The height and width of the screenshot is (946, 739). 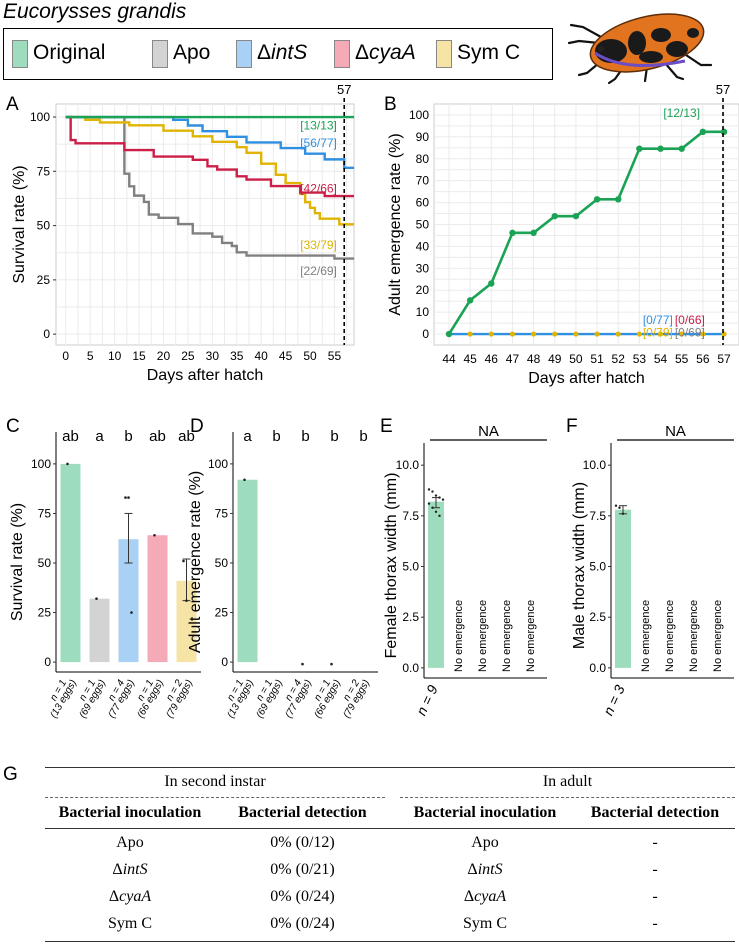 I want to click on table-row-inoculation-adult: Sym C, so click(x=484, y=923).